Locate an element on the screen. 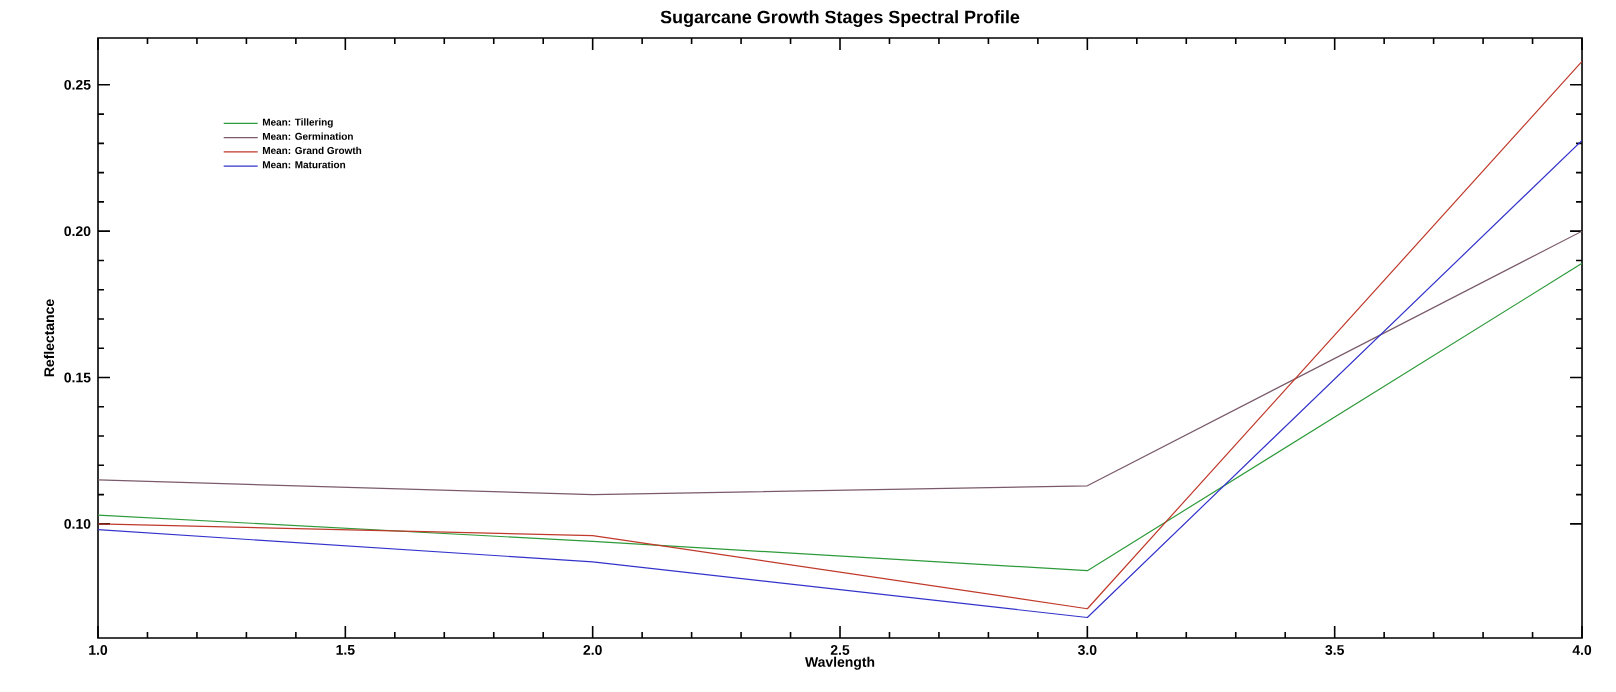  chart-title: Sugarcane Growth Stages Spectral Profile is located at coordinates (840, 18).